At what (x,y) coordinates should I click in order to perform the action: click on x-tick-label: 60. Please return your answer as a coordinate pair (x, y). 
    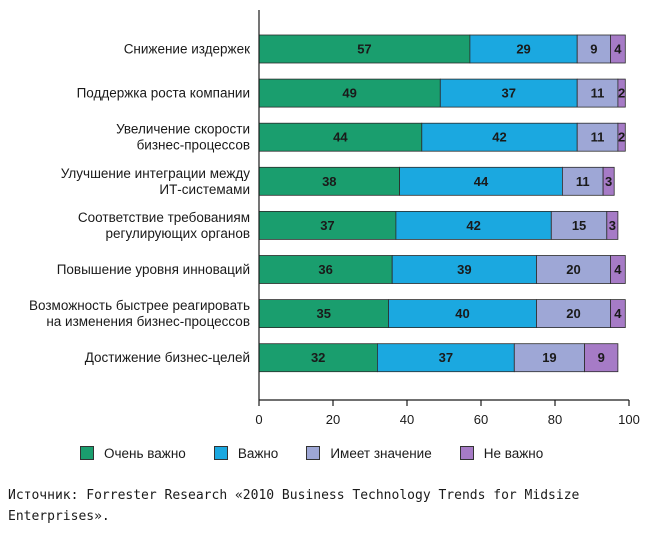
    Looking at the image, I should click on (481, 419).